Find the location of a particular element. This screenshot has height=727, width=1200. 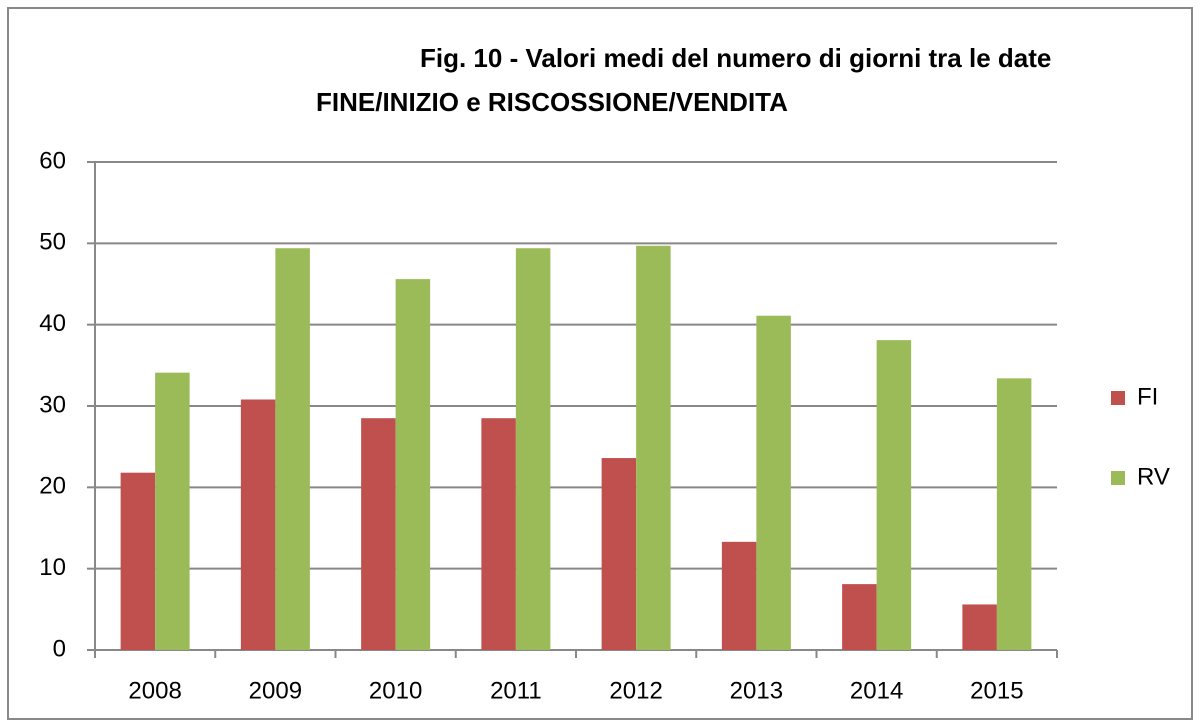

y-tick-label: 50 is located at coordinates (52, 242).